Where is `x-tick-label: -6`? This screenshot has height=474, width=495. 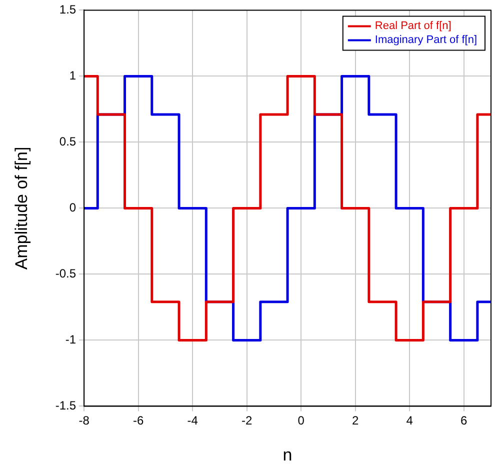
x-tick-label: -6 is located at coordinates (138, 421).